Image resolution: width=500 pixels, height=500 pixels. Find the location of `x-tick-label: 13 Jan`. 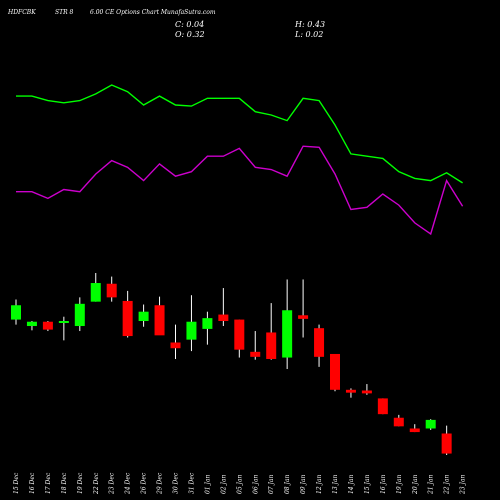

x-tick-label: 13 Jan is located at coordinates (335, 484).